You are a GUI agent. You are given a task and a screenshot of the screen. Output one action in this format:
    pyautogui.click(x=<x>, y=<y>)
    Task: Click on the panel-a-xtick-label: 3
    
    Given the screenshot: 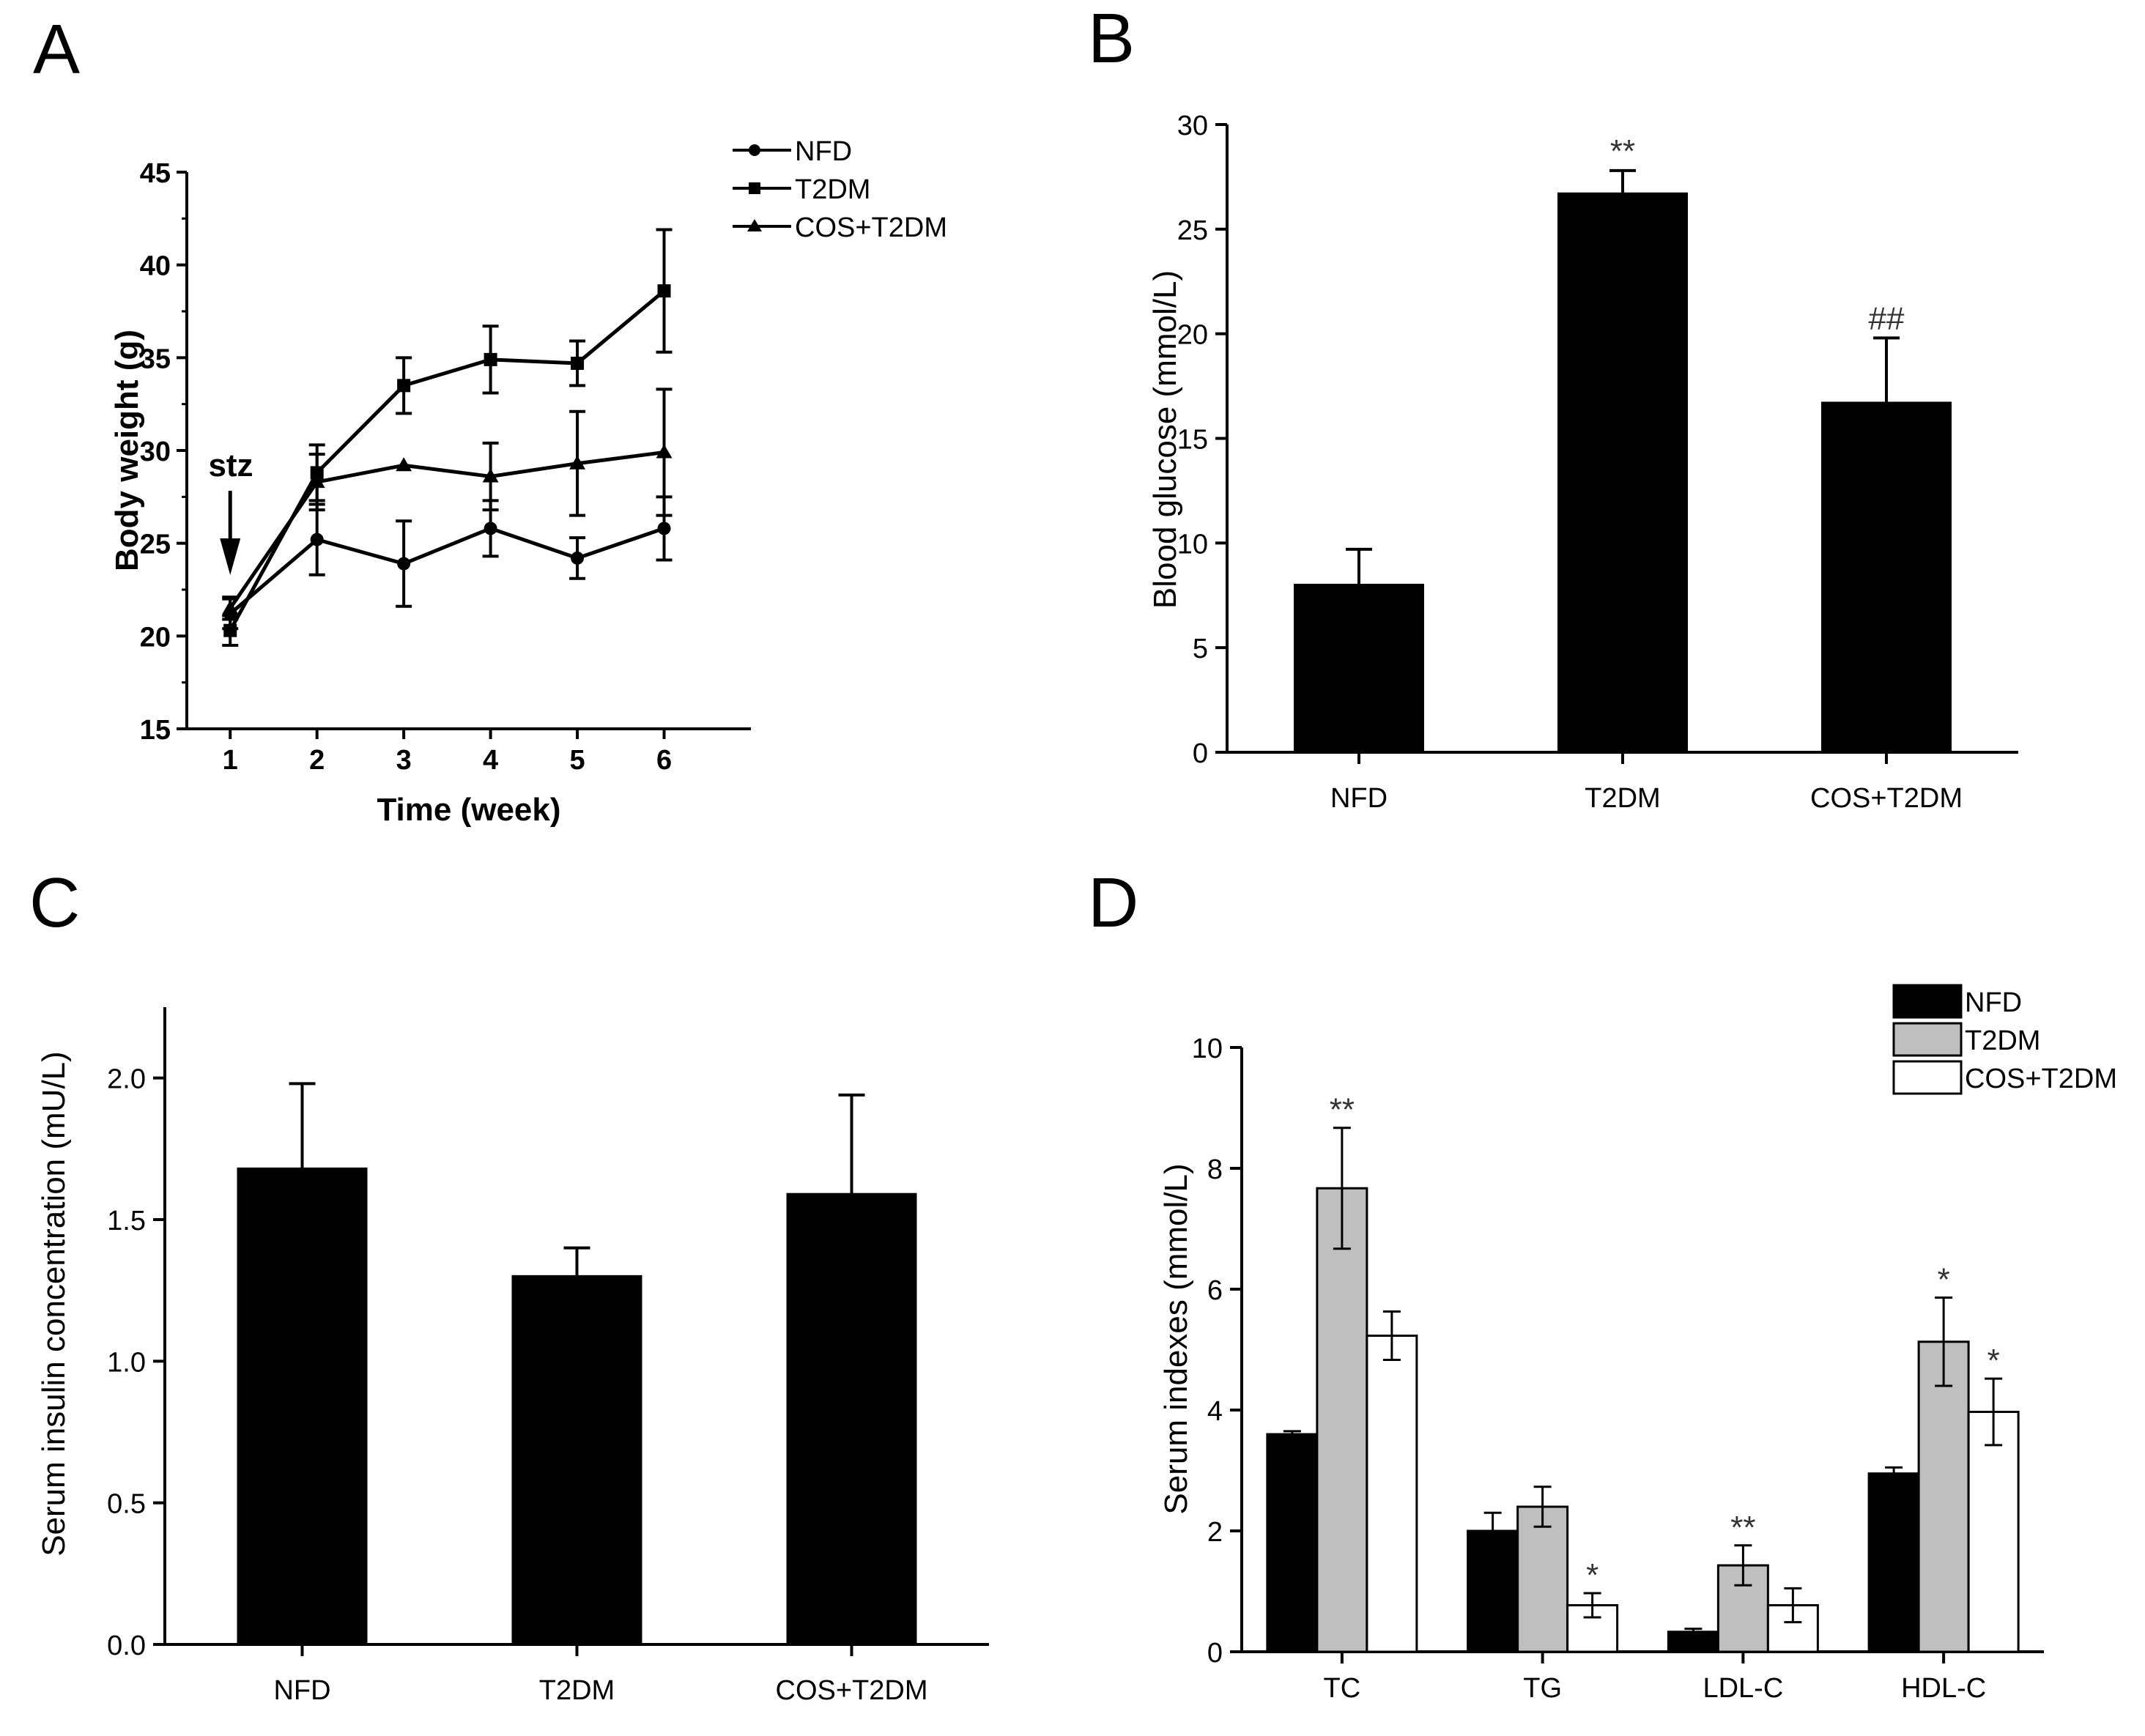 What is the action you would take?
    pyautogui.click(x=404, y=760)
    